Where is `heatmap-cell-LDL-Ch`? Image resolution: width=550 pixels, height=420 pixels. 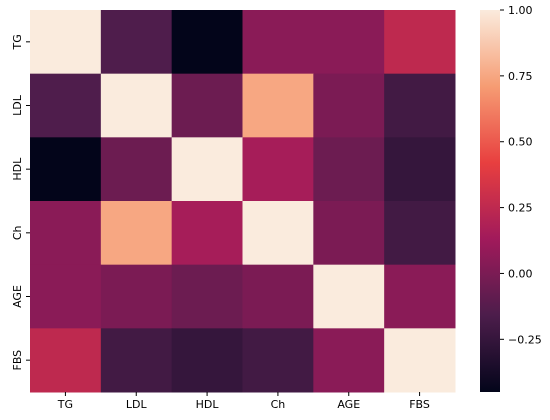
heatmap-cell-LDL-Ch is located at coordinates (278, 105).